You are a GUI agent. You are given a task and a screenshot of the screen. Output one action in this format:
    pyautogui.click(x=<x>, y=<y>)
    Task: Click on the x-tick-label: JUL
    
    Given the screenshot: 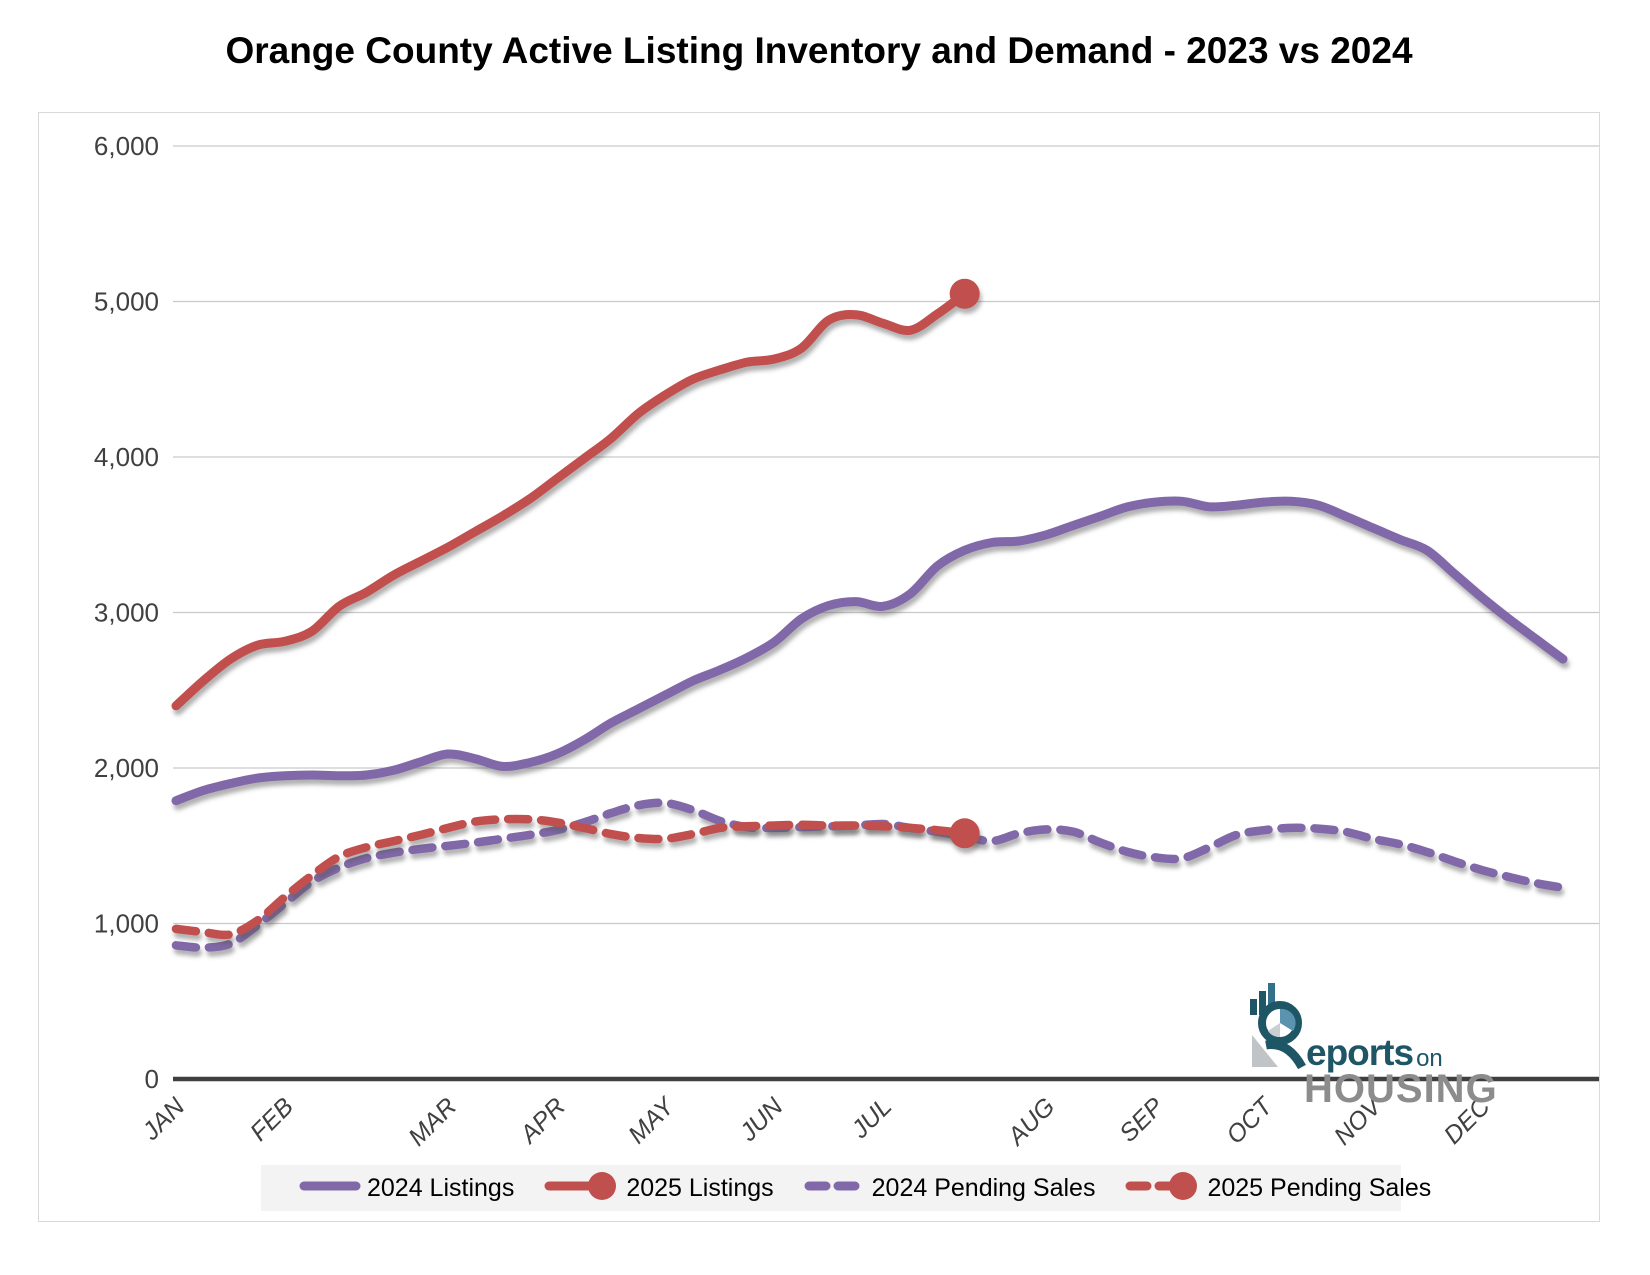 What is the action you would take?
    pyautogui.click(x=871, y=1118)
    